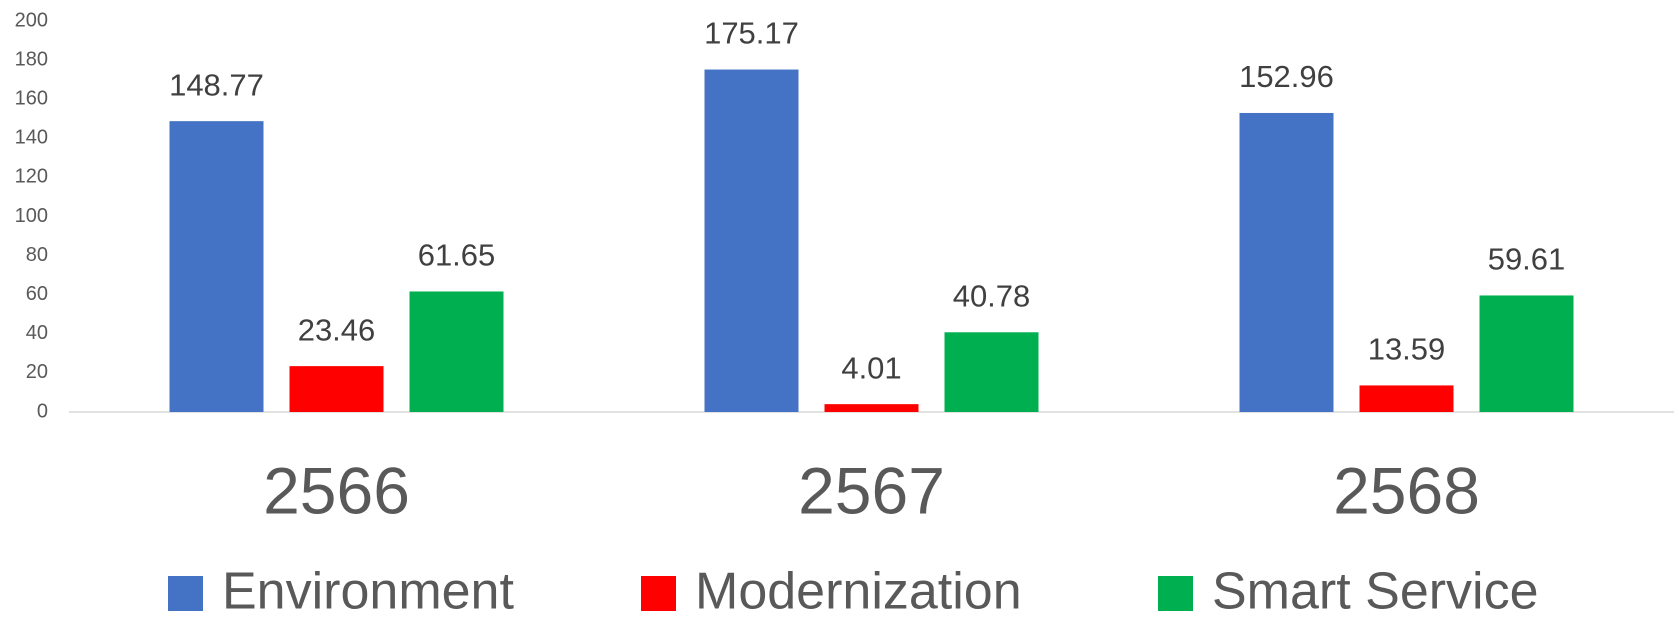 Image resolution: width=1674 pixels, height=618 pixels. What do you see at coordinates (337, 329) in the screenshot?
I see `data-label: 23.46` at bounding box center [337, 329].